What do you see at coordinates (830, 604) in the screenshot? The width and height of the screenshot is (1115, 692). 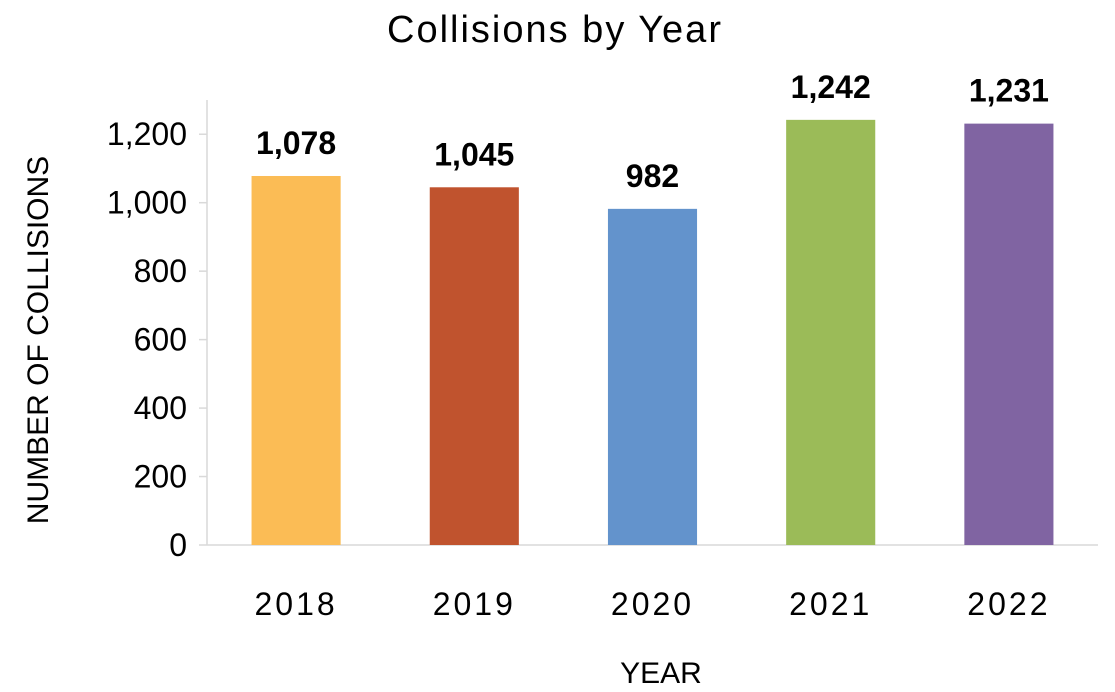 I see `x-tick-label-2021: 2021` at bounding box center [830, 604].